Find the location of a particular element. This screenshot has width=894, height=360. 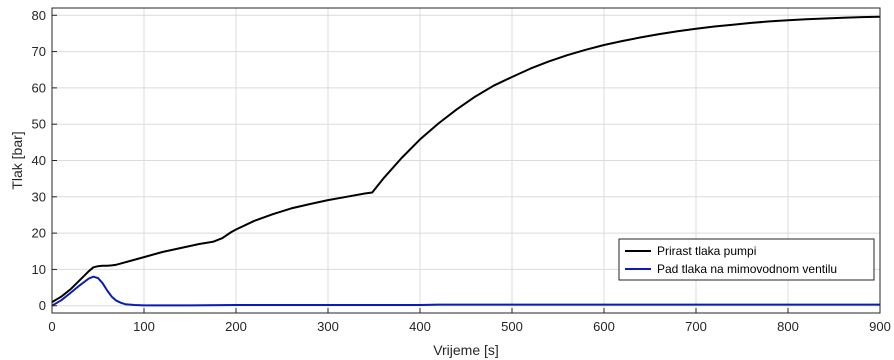

y-tick-label: 60 is located at coordinates (39, 87).